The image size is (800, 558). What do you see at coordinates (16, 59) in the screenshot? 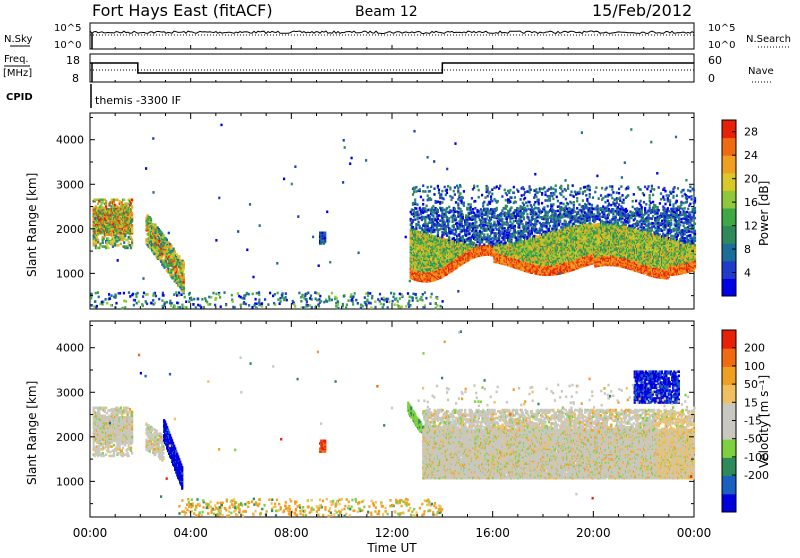
I see `freq-left-label-1: Freq.` at bounding box center [16, 59].